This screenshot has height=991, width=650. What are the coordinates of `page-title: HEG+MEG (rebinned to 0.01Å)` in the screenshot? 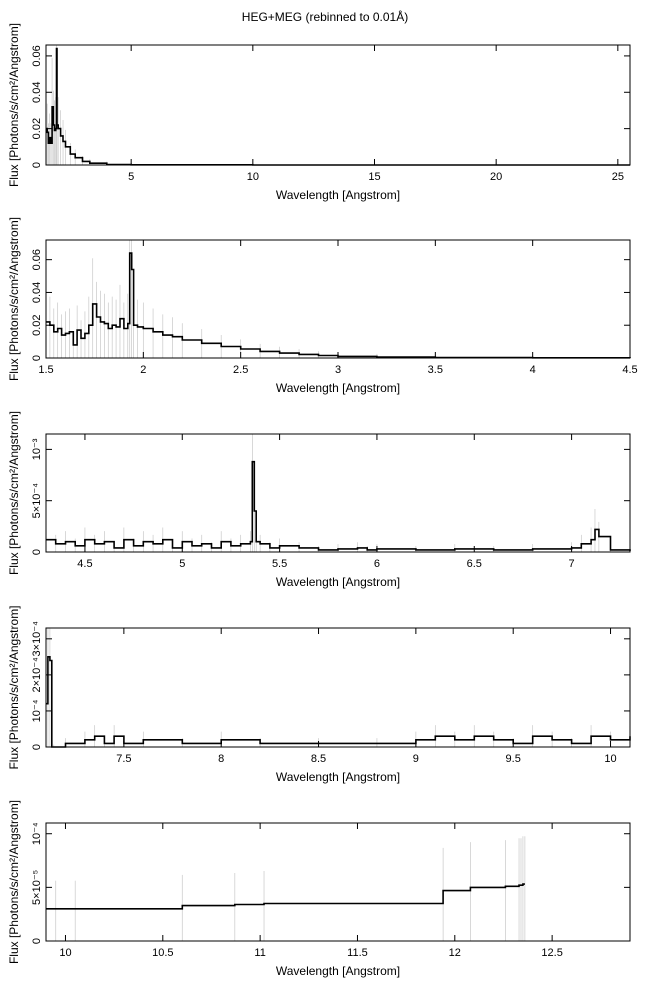 It's located at (325, 17).